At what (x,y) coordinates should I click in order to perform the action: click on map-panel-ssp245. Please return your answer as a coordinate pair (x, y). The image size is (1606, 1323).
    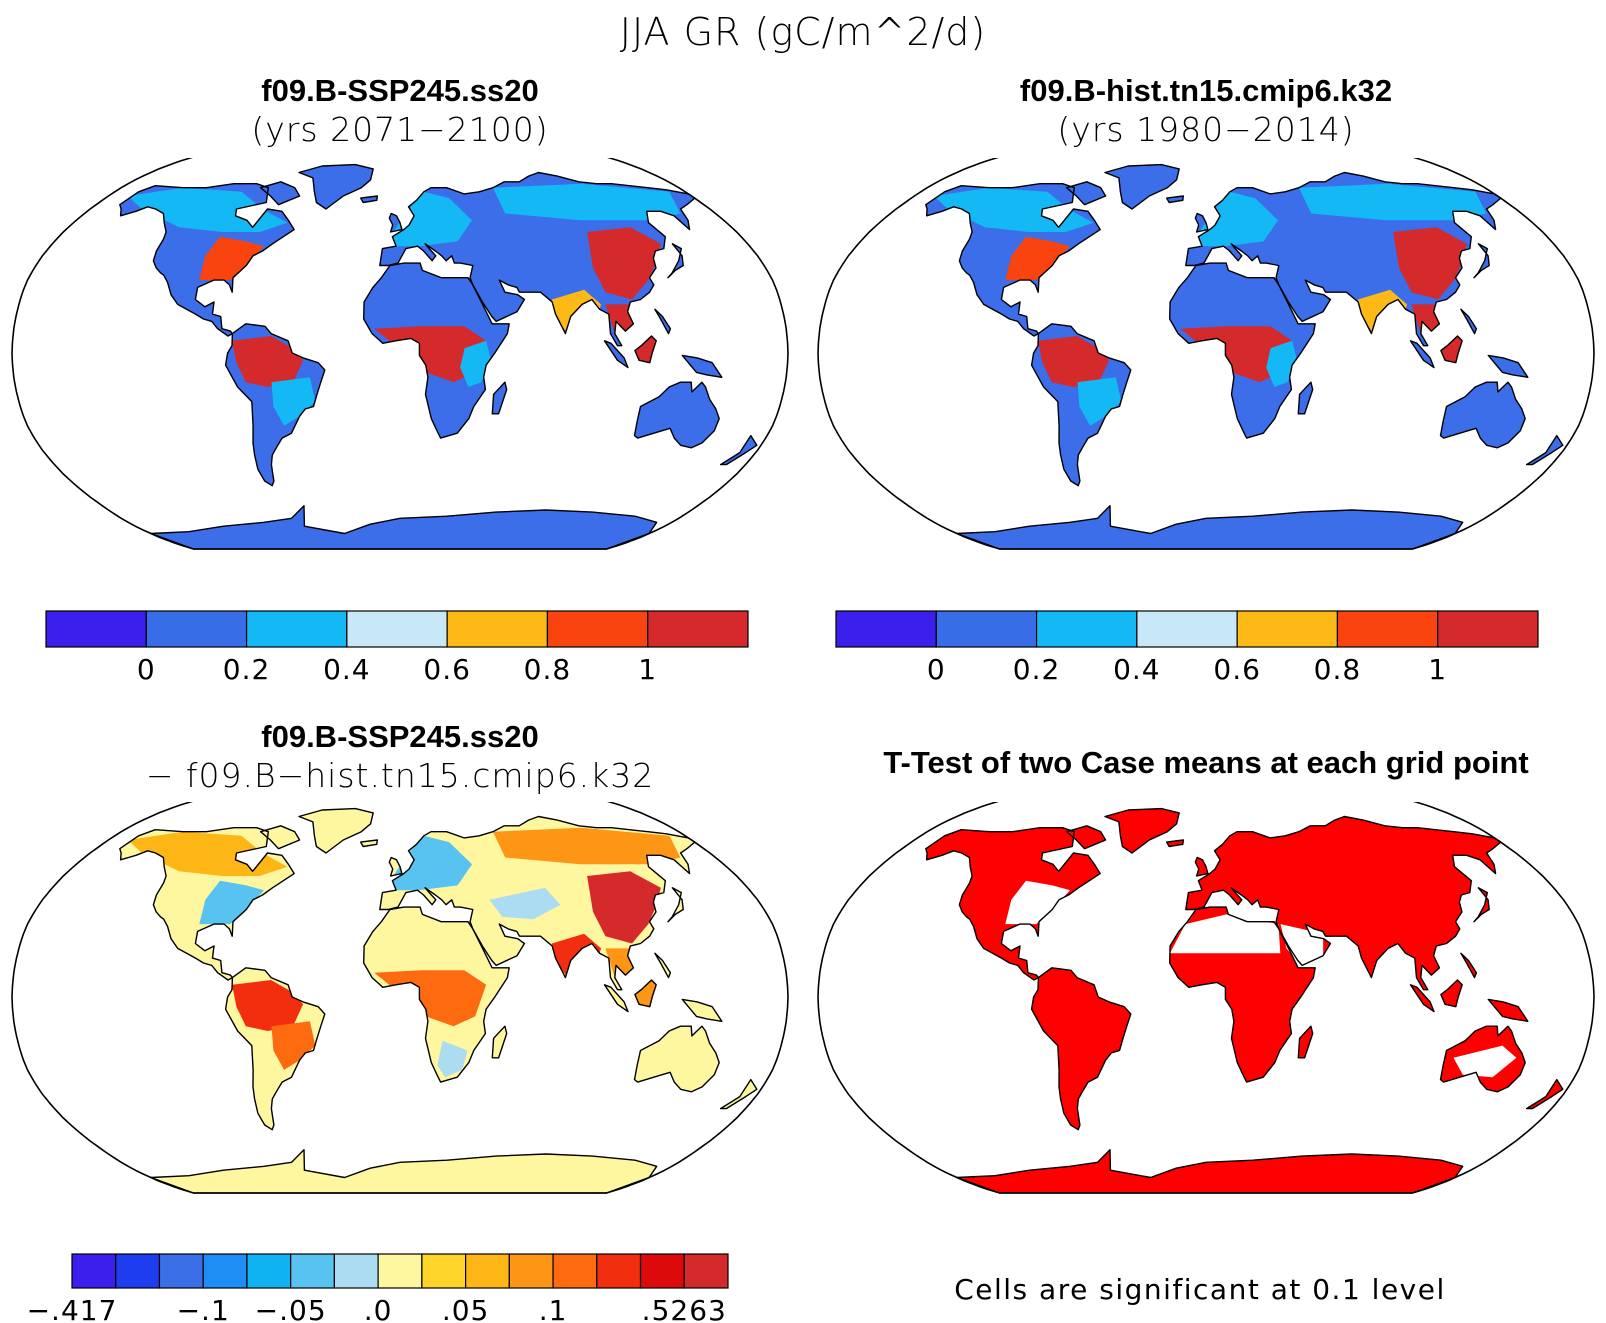
    Looking at the image, I should click on (400, 354).